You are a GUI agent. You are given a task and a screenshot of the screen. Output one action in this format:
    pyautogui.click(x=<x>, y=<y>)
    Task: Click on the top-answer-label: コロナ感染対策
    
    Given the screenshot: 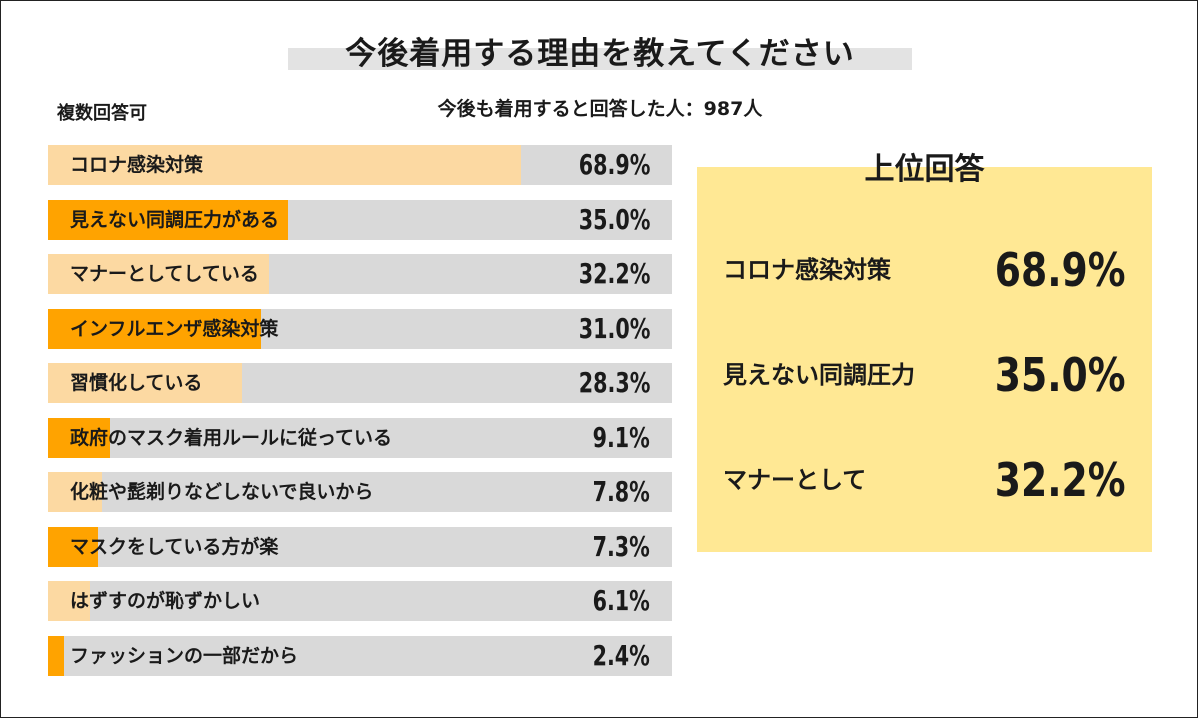 What is the action you would take?
    pyautogui.click(x=807, y=270)
    